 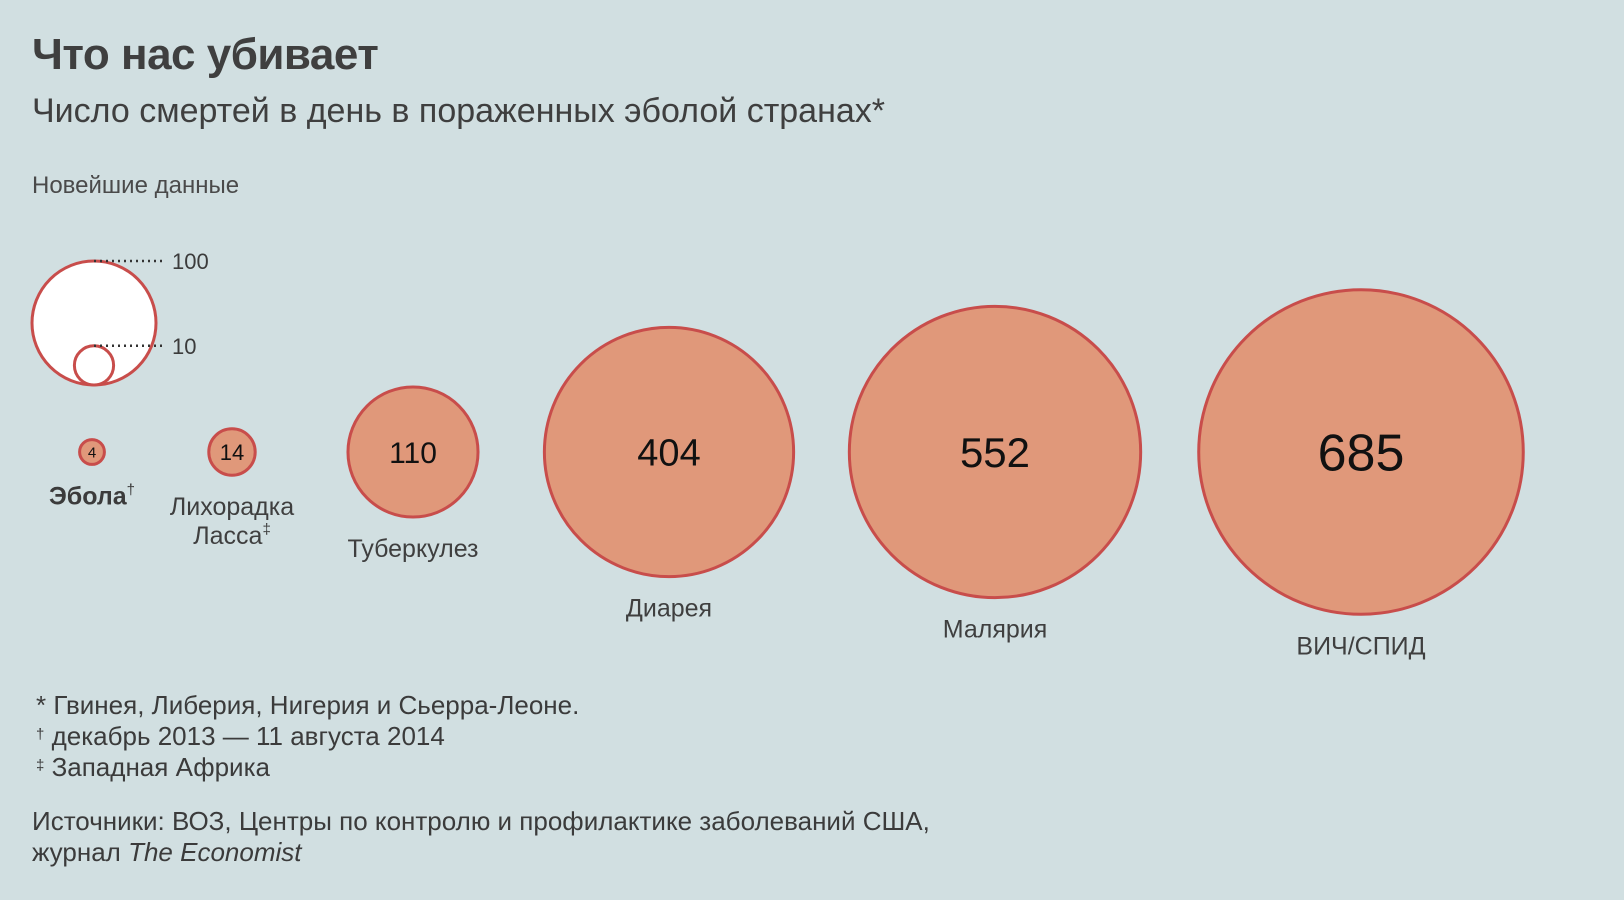 I want to click on value-label-вич-спид: 685, so click(x=1361, y=454).